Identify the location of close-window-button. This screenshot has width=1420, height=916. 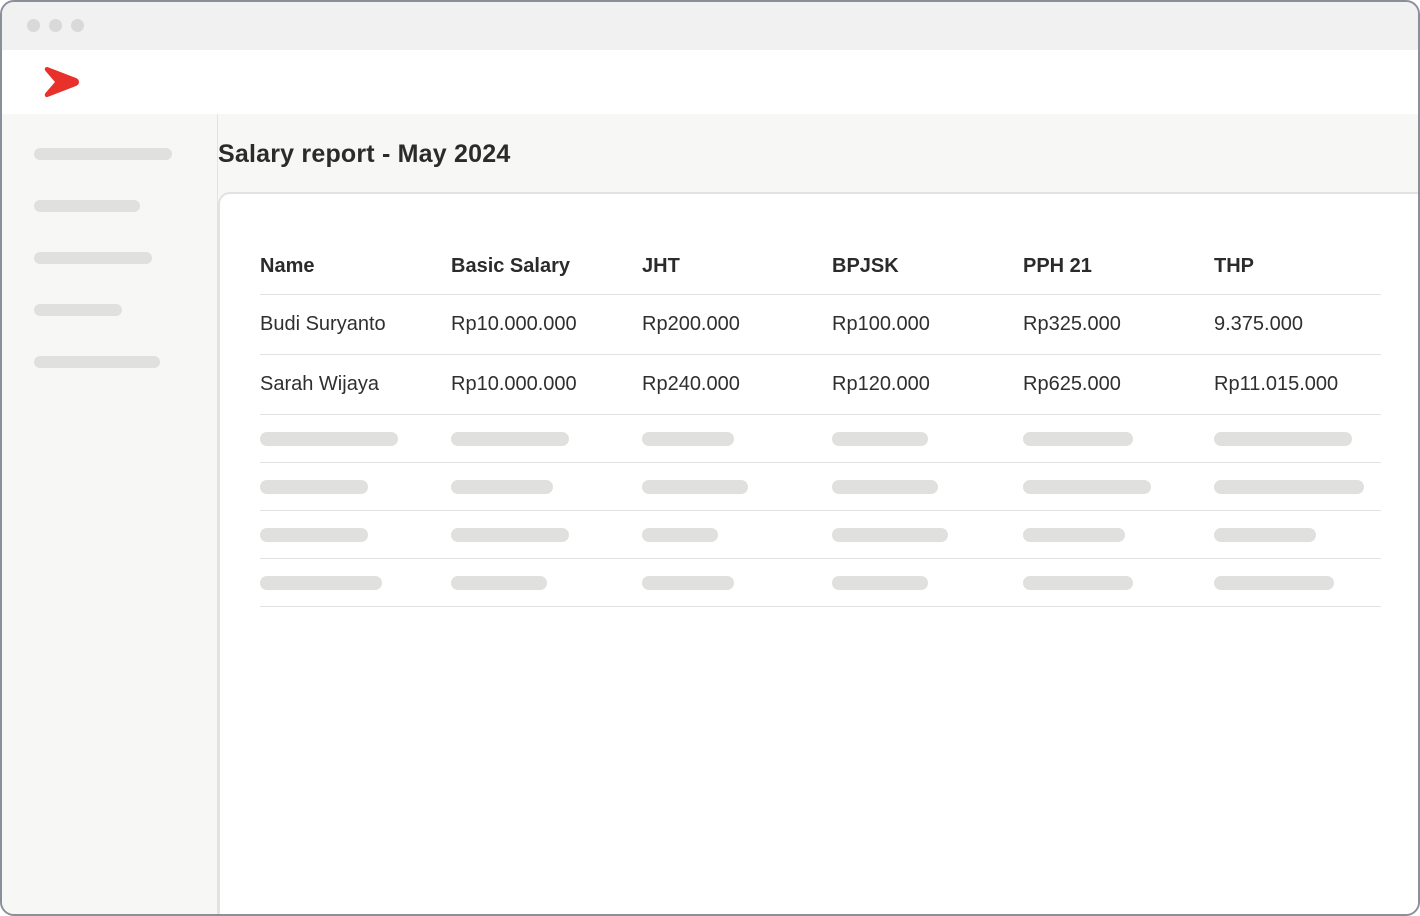
(33, 25).